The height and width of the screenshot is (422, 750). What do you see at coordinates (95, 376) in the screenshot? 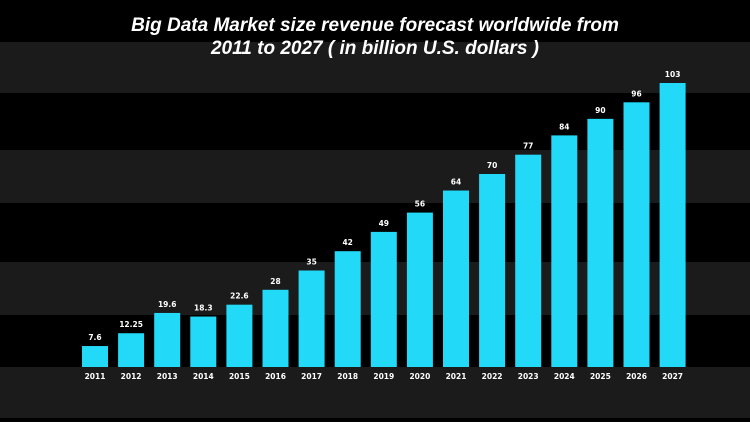
I see `x-tick-label: 2011` at bounding box center [95, 376].